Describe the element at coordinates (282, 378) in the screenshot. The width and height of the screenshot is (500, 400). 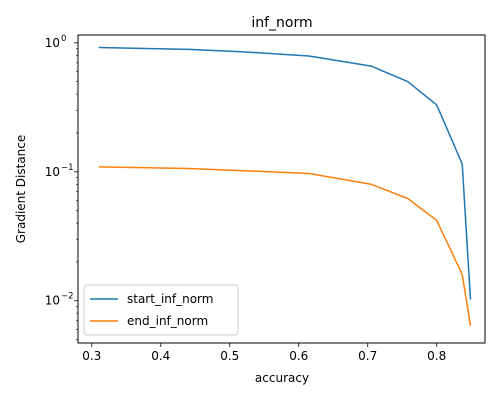
I see `x-axis-title: accuracy` at that location.